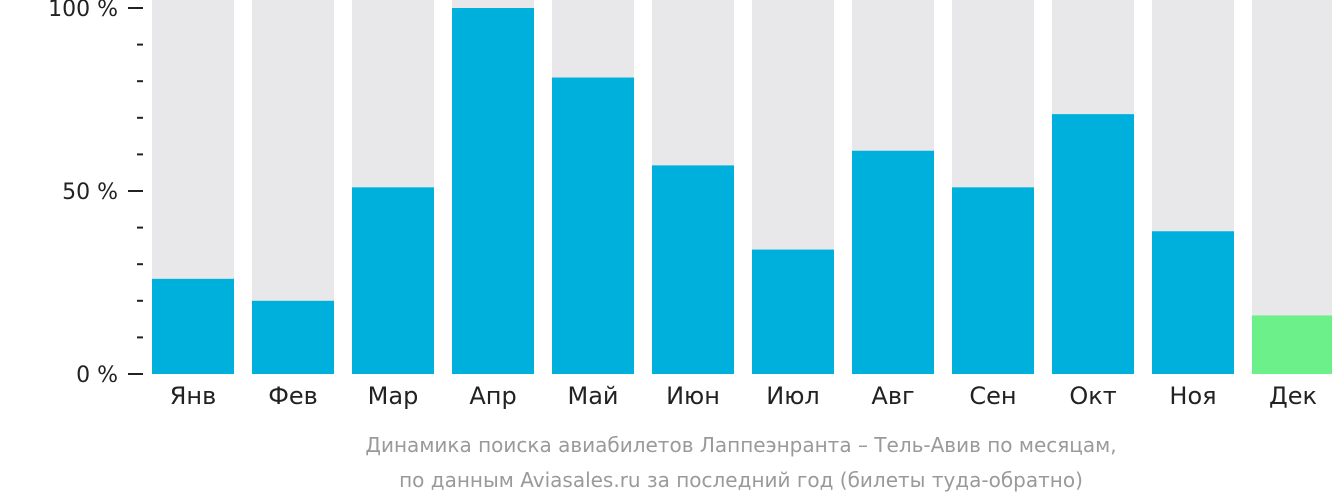 This screenshot has height=502, width=1332. What do you see at coordinates (793, 396) in the screenshot?
I see `x-tick-label-7: Июл` at bounding box center [793, 396].